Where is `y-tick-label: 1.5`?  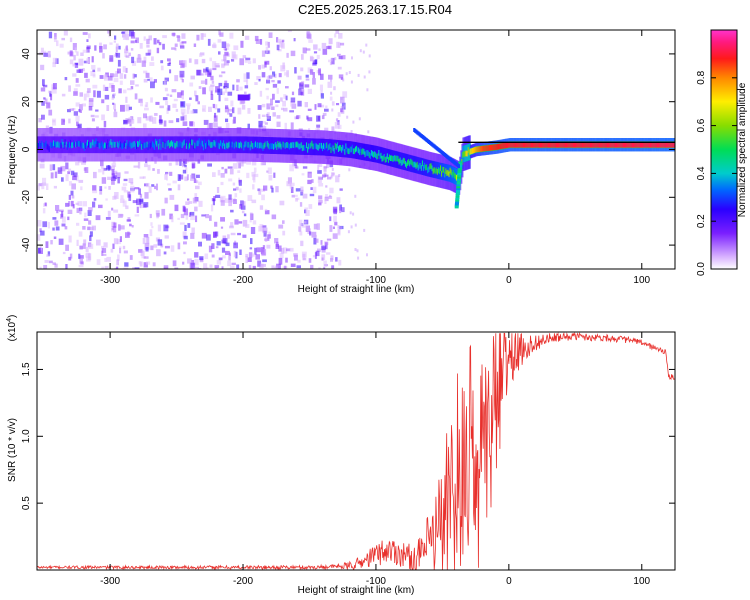 y-tick-label: 1.5 is located at coordinates (26, 369).